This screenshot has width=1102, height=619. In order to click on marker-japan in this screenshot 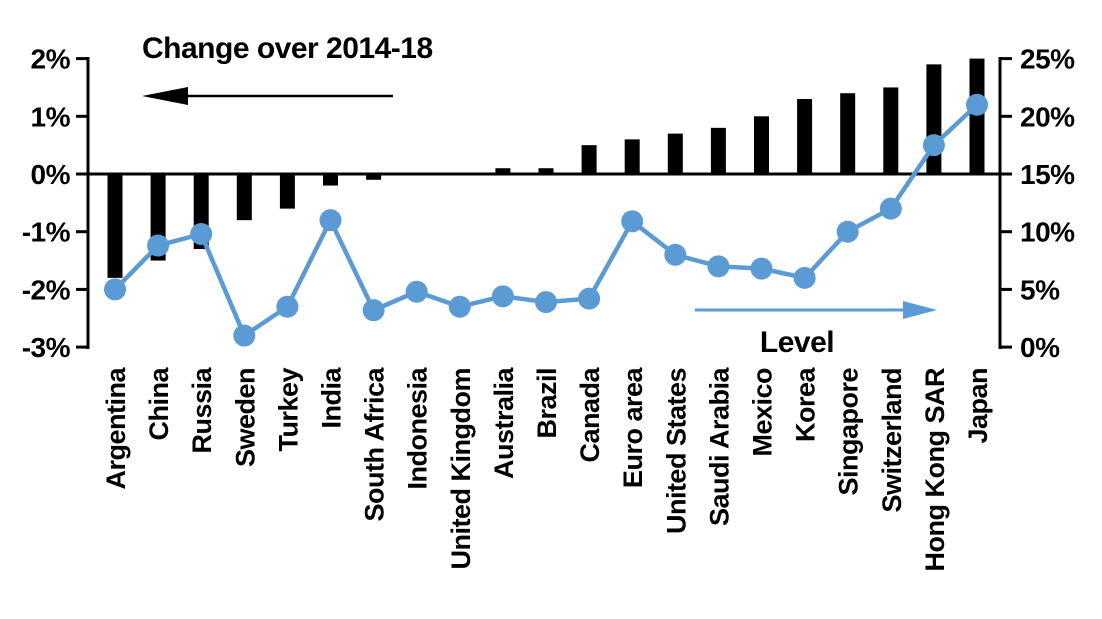, I will do `click(977, 104)`.